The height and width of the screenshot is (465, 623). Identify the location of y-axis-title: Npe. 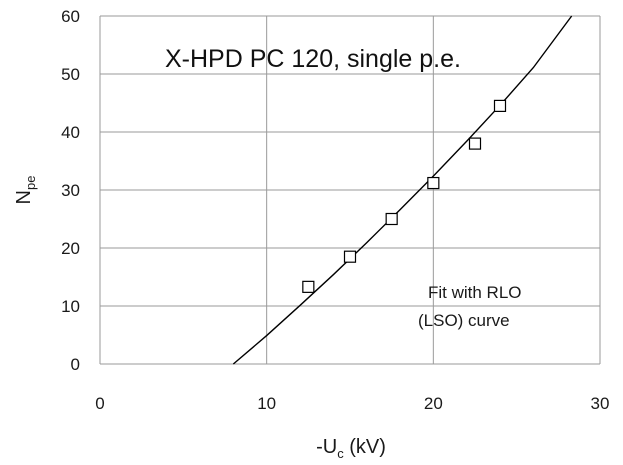
(25, 190).